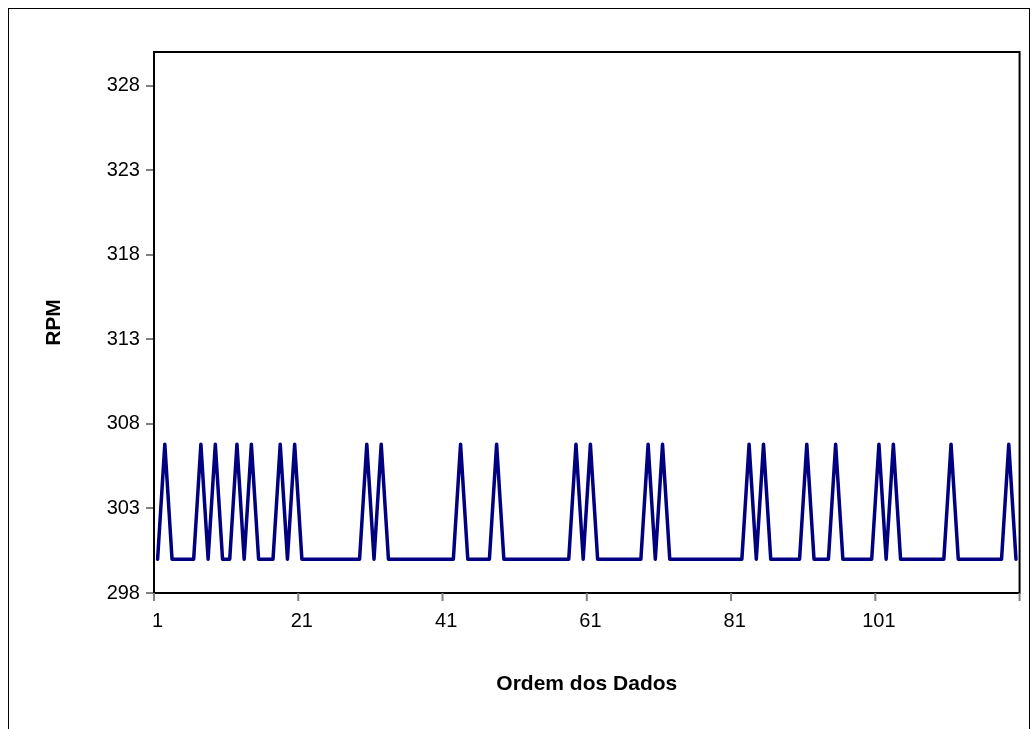  Describe the element at coordinates (590, 619) in the screenshot. I see `x-tick-label: 61` at that location.